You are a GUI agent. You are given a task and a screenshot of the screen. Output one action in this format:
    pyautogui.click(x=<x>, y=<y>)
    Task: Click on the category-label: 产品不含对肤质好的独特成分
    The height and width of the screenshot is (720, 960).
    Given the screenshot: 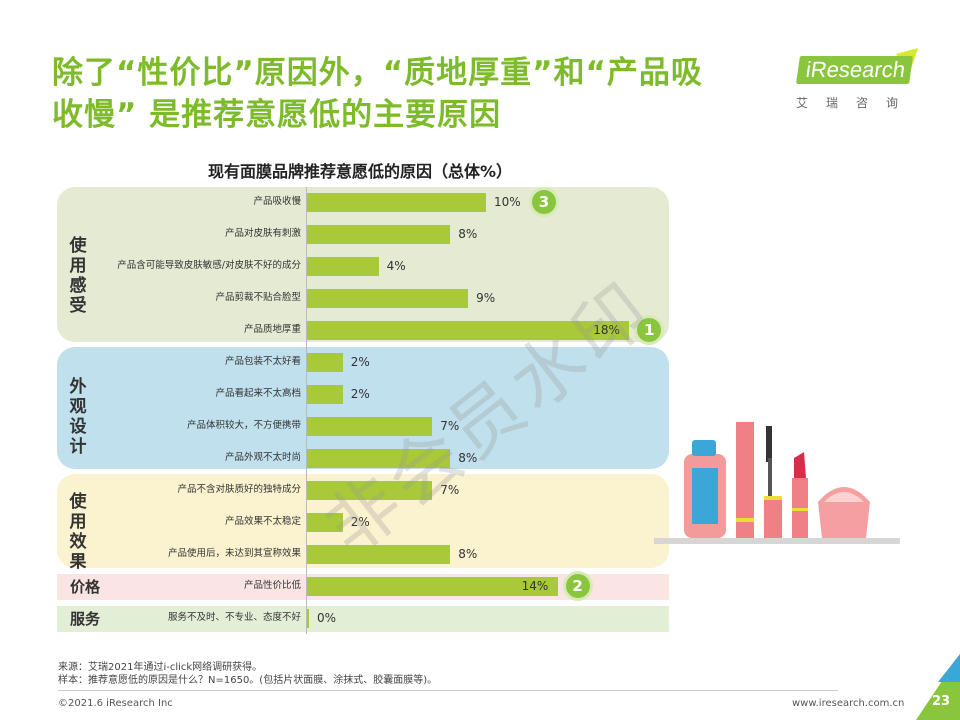 What is the action you would take?
    pyautogui.click(x=239, y=489)
    